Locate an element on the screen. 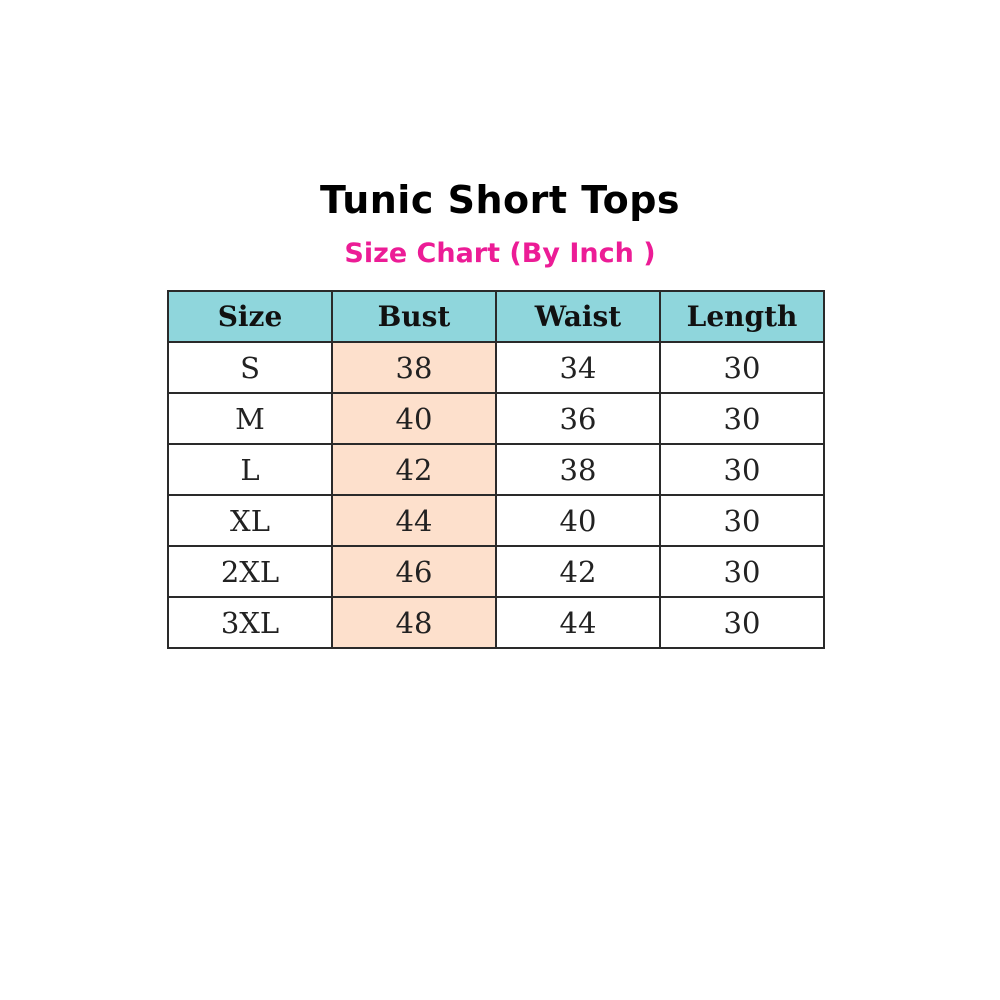 This screenshot has width=1000, height=1000. cell-waist: 40 is located at coordinates (578, 520).